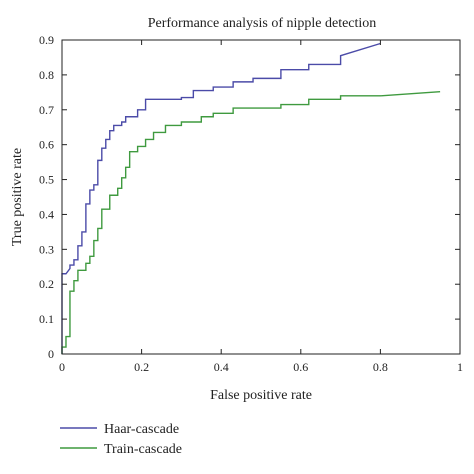  I want to click on x-tick-label: 1, so click(460, 367).